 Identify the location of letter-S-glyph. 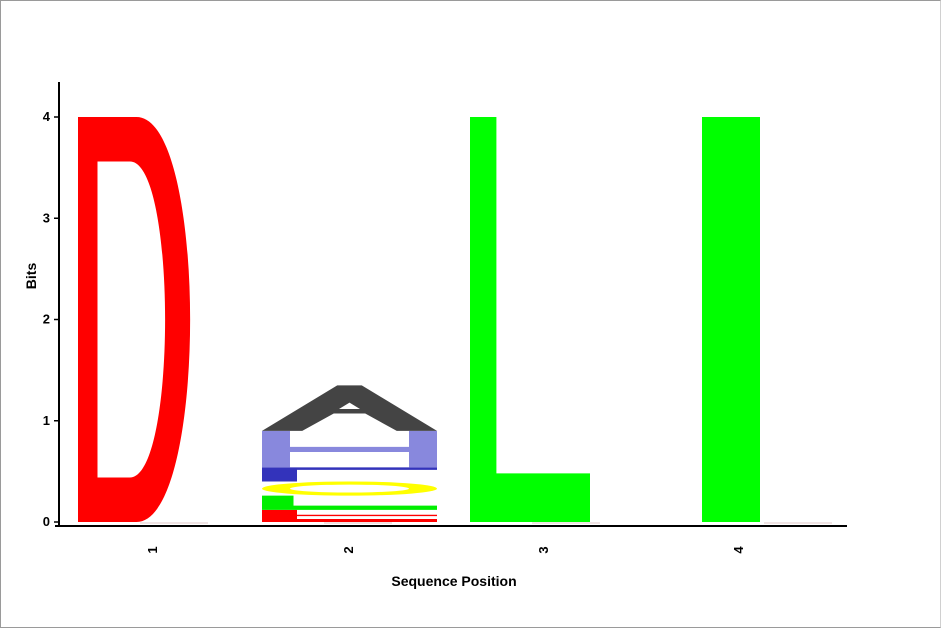
(349, 488).